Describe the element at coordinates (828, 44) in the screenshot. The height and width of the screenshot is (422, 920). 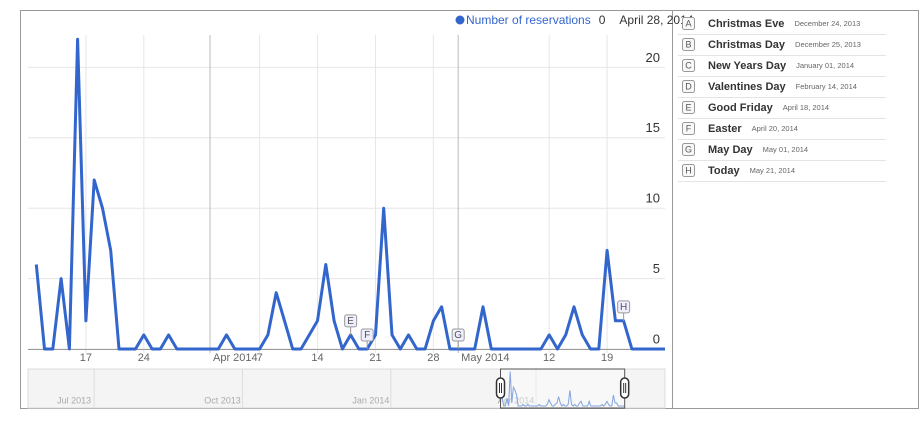
I see `annotation-date: December 25, 2013` at that location.